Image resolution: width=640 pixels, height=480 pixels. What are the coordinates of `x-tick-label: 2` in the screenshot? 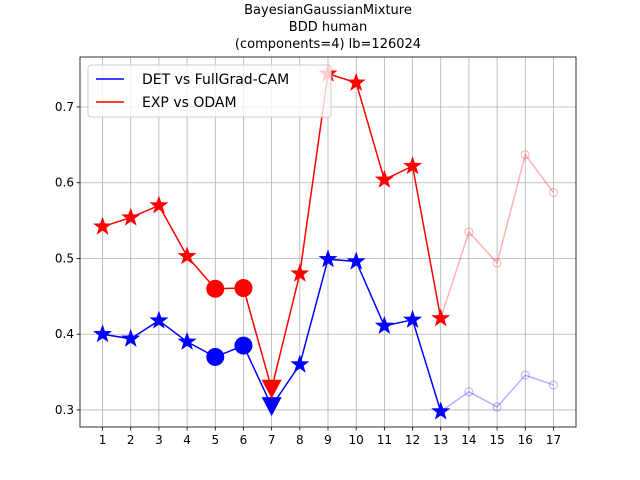 It's located at (131, 440).